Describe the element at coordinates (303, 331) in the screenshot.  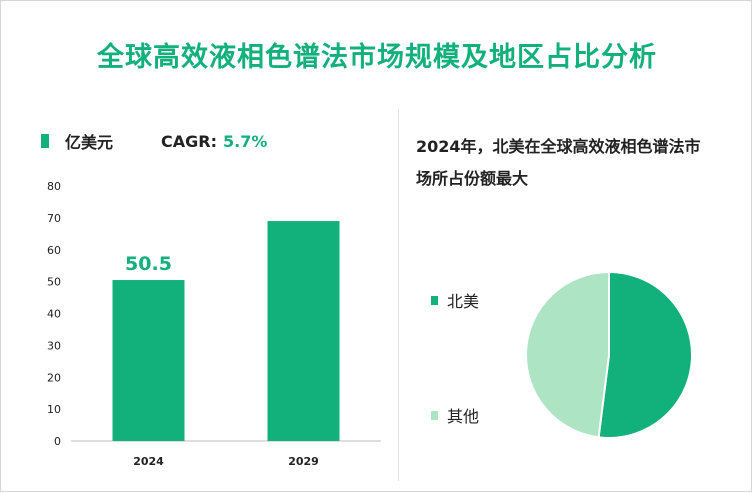
I see `bar-2029` at that location.